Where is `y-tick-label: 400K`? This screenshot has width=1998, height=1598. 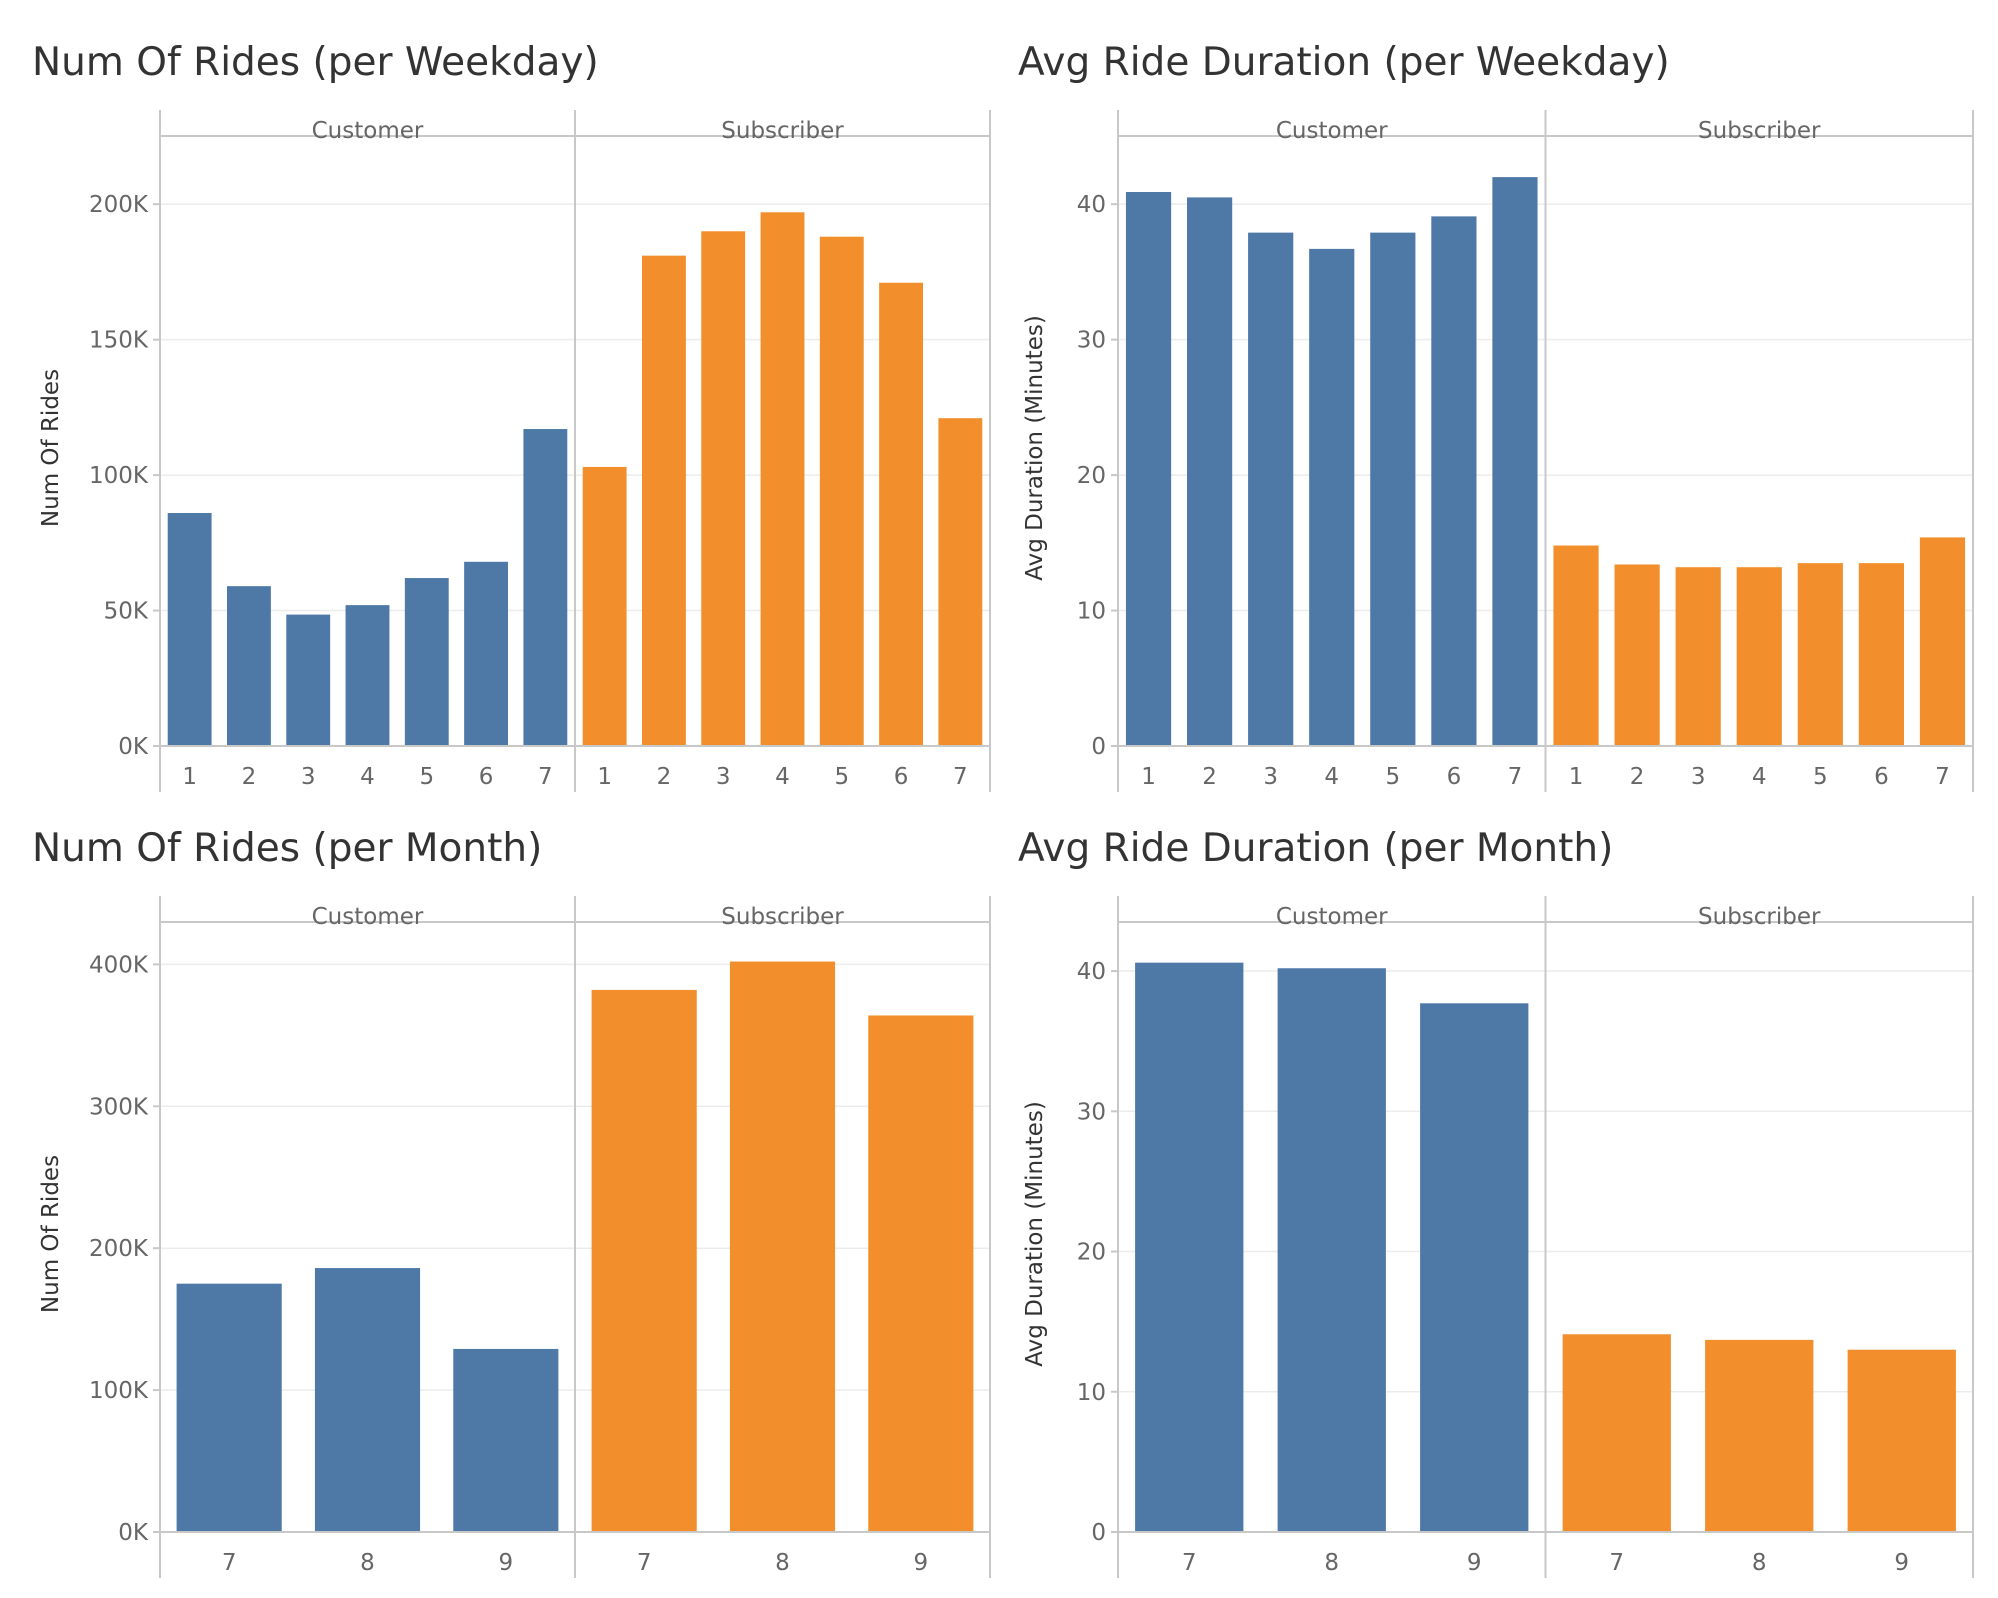
y-tick-label: 400K is located at coordinates (119, 965).